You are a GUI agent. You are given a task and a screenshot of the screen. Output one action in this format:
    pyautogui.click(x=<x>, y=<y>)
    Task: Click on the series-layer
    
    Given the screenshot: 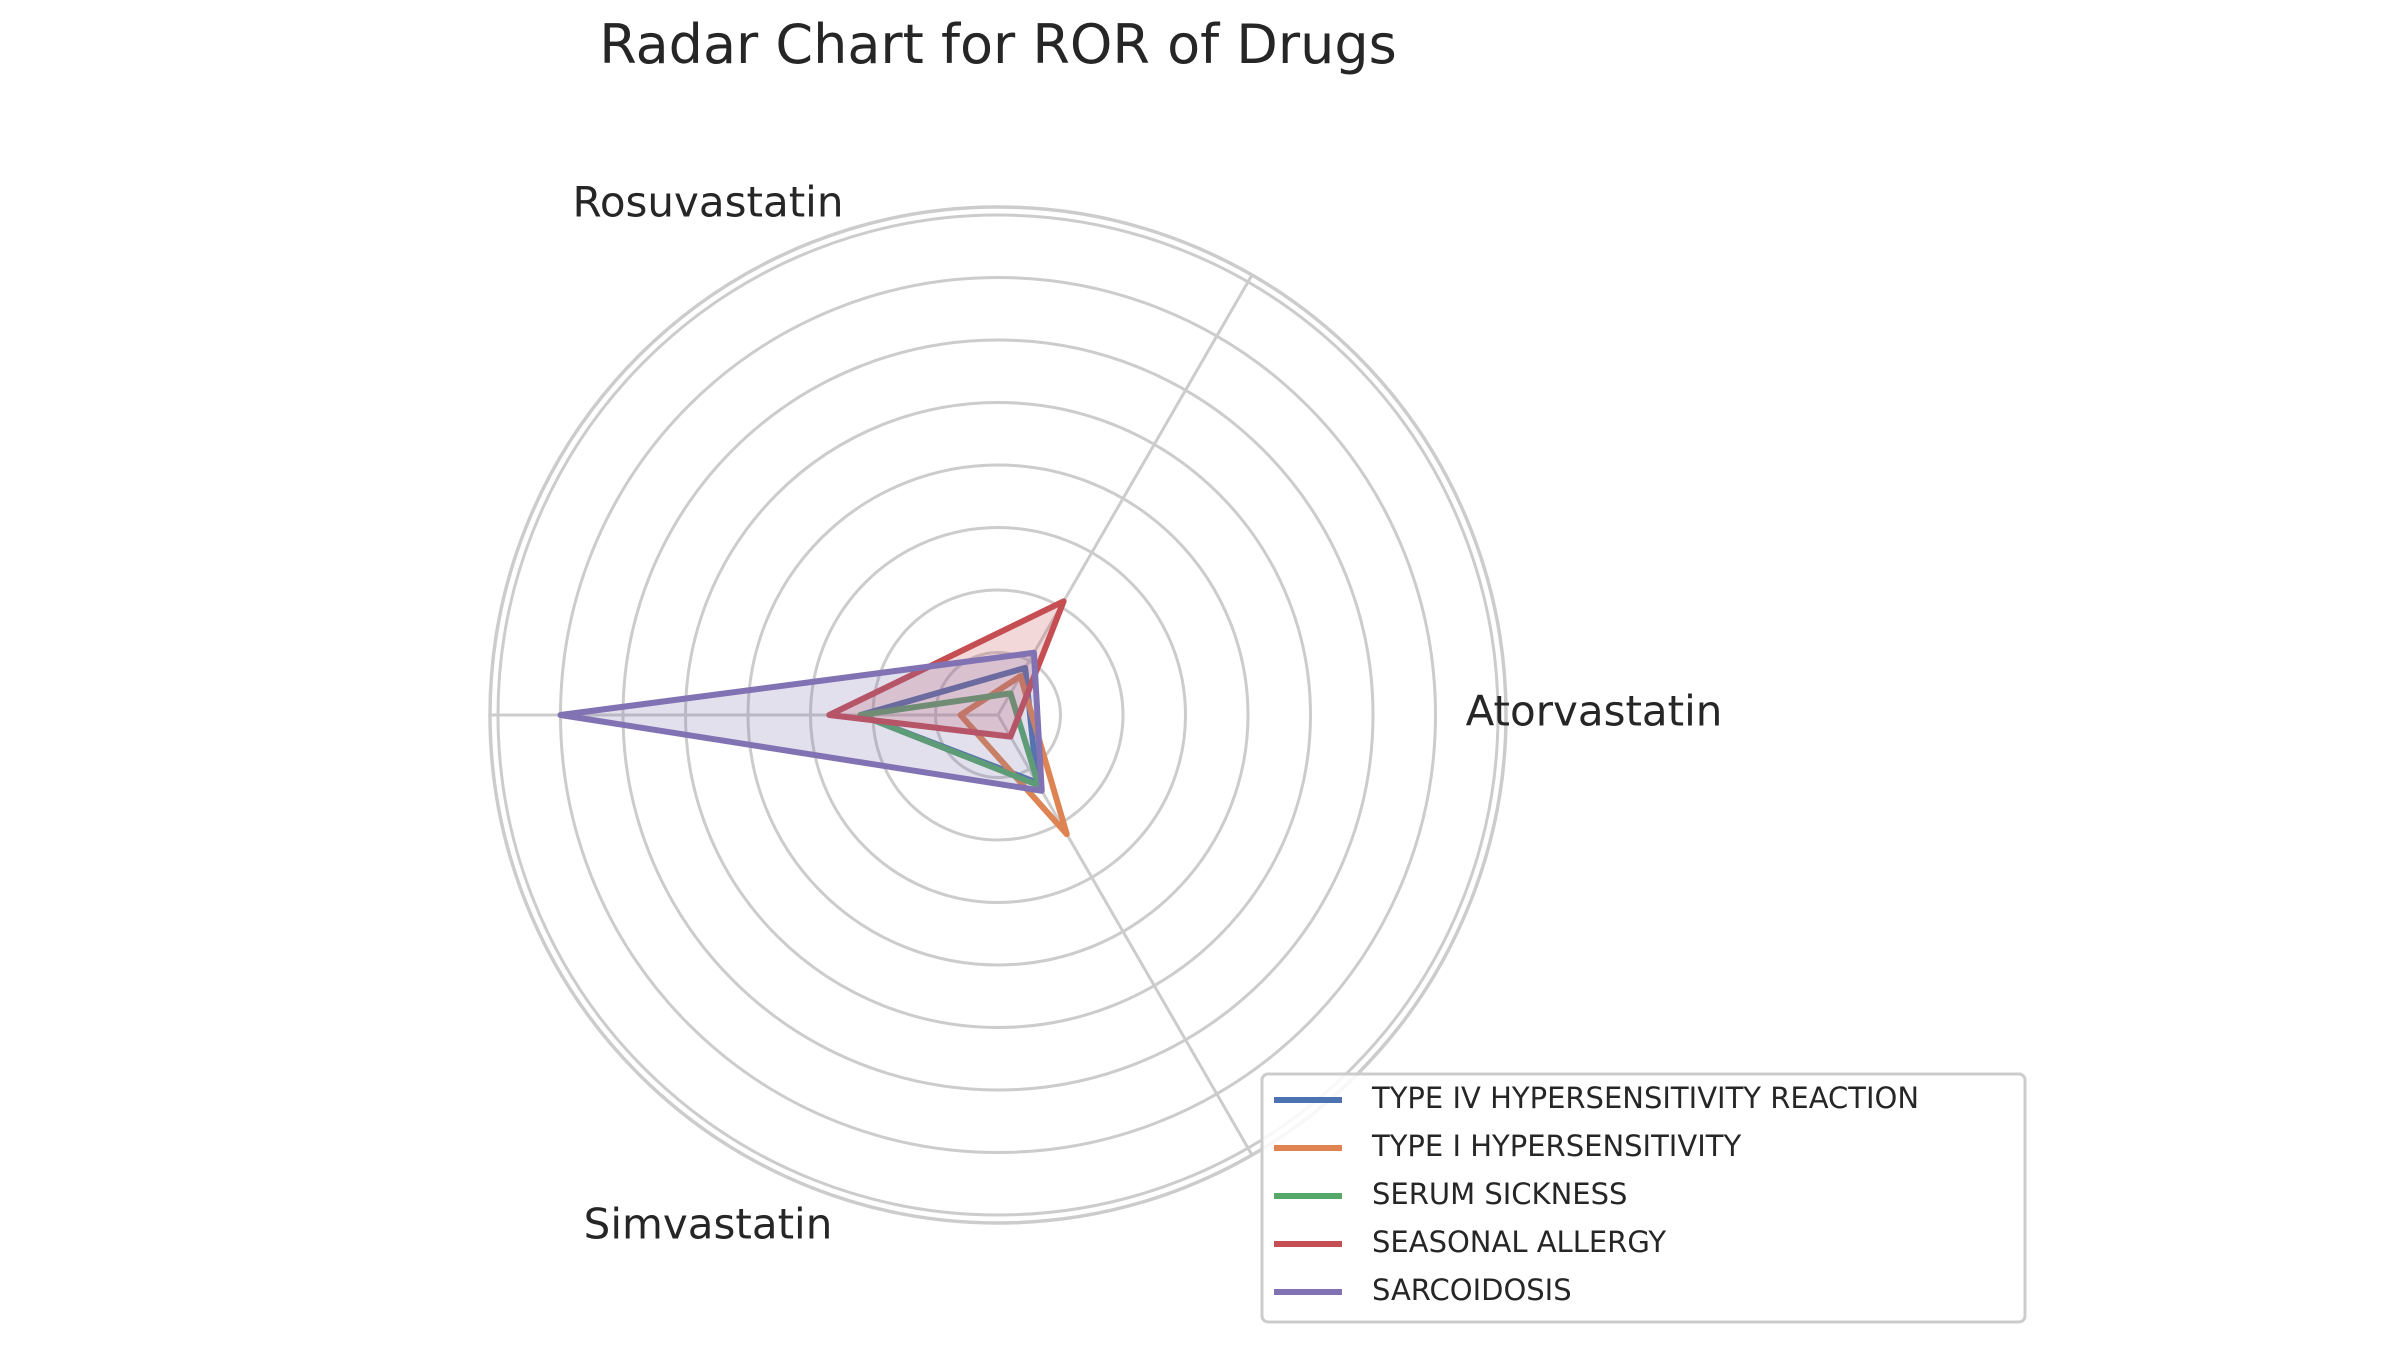 What is the action you would take?
    pyautogui.click(x=813, y=717)
    